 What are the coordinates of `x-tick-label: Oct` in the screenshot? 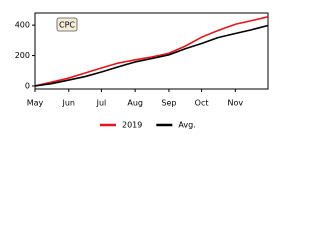 It's located at (202, 103).